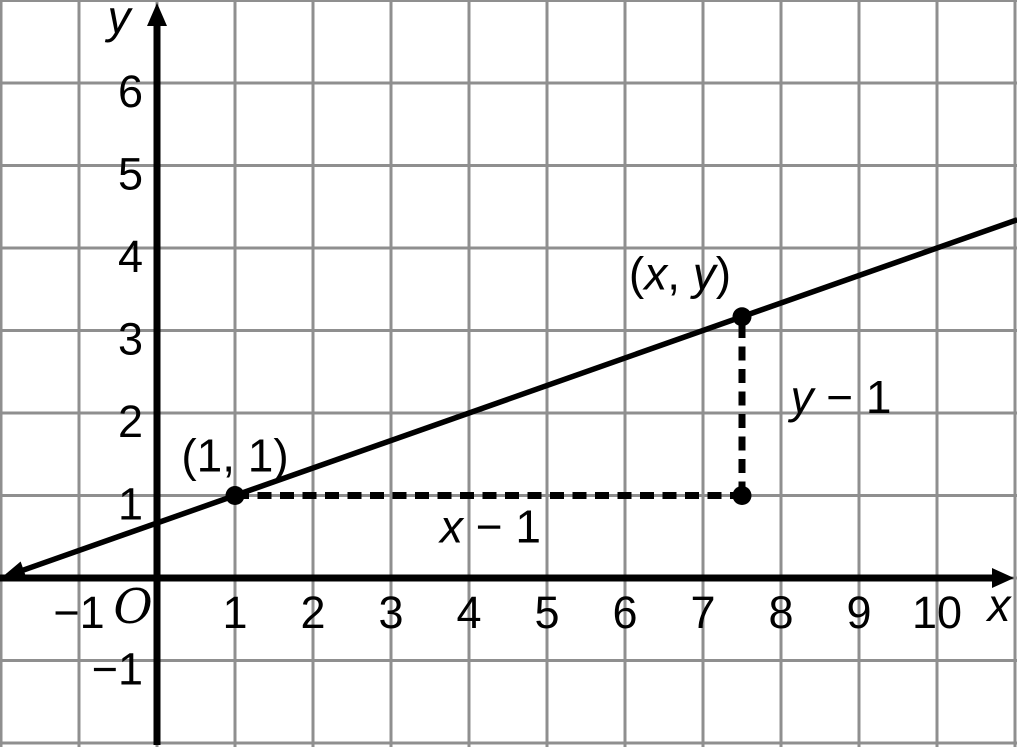  Describe the element at coordinates (130, 174) in the screenshot. I see `y-tick-label: 5` at that location.